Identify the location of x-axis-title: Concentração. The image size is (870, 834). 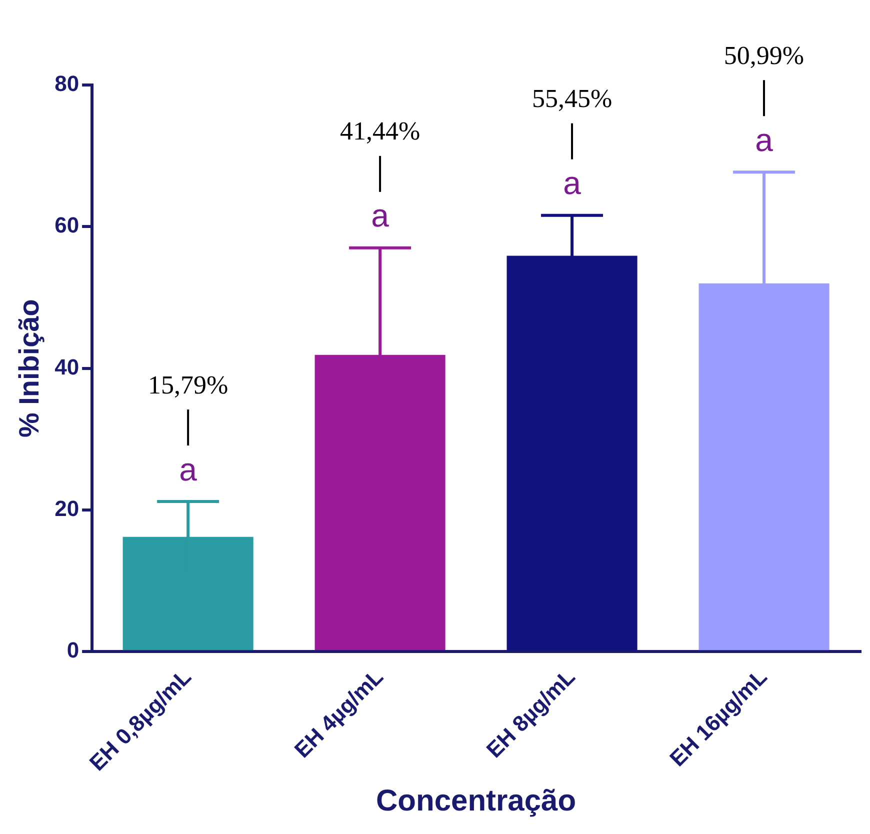
(476, 801).